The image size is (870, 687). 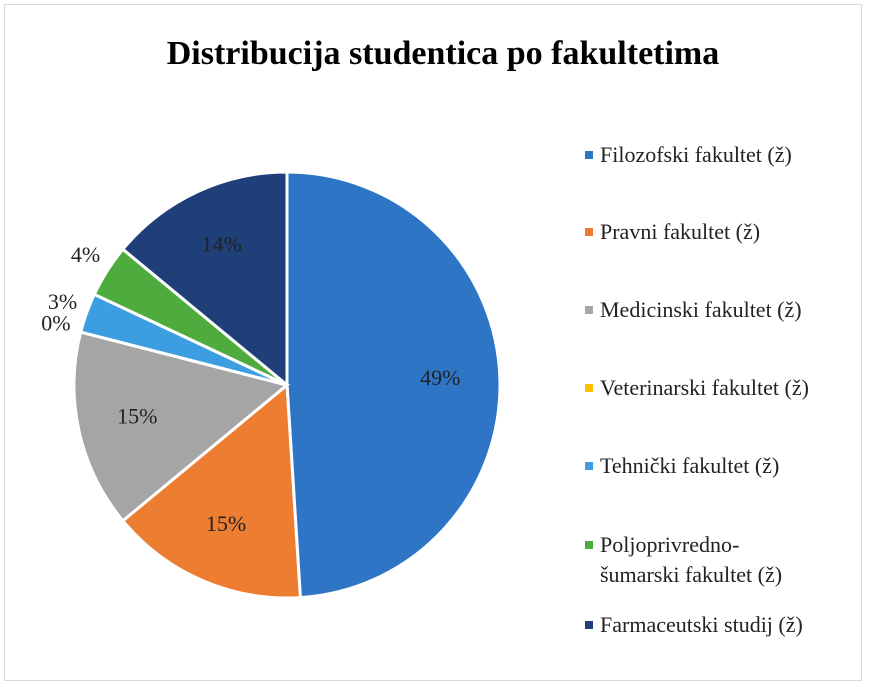 What do you see at coordinates (691, 559) in the screenshot?
I see `legend-label: Poljoprivredno-šumarski fakultet (ž)` at bounding box center [691, 559].